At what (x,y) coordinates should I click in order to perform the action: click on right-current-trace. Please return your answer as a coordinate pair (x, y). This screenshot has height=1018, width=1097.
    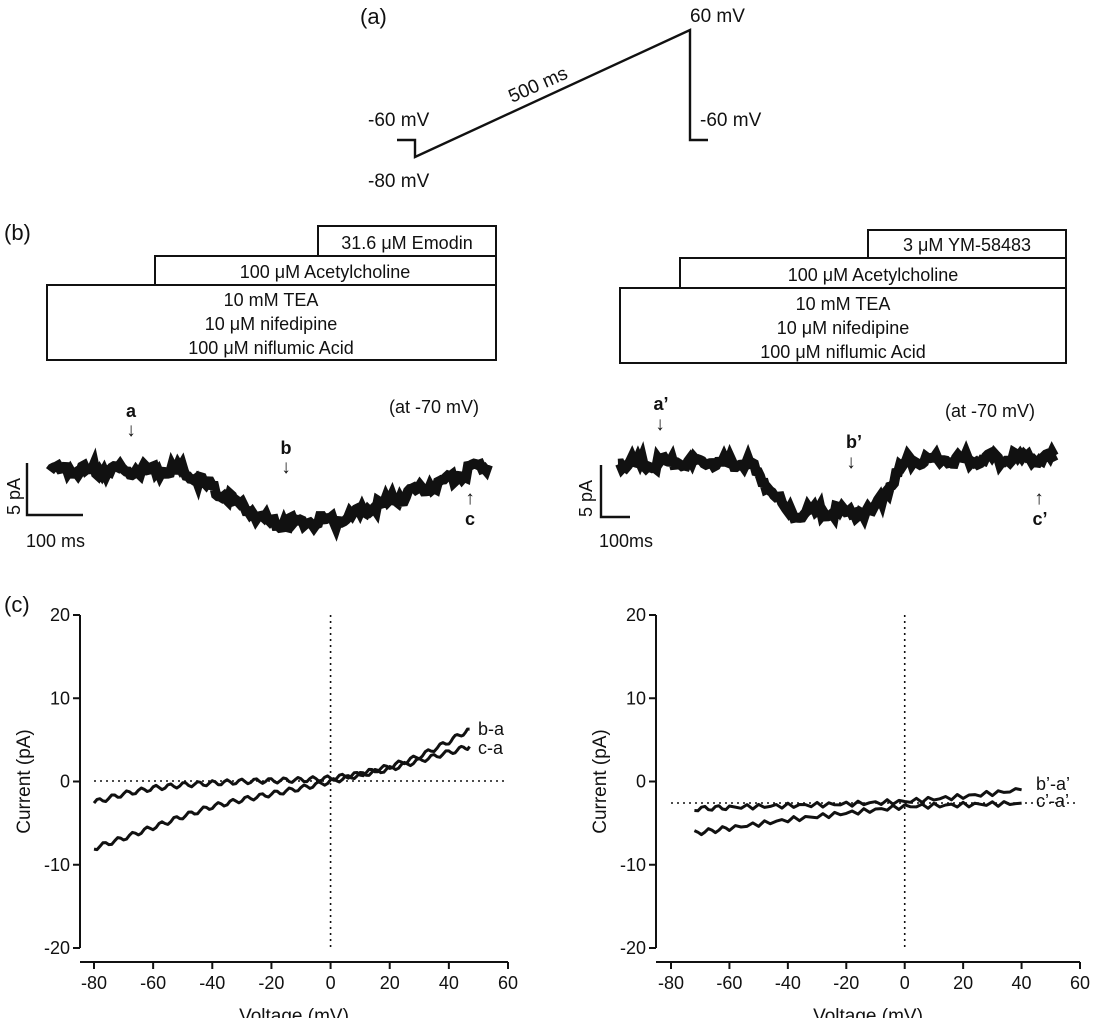
    Looking at the image, I should click on (837, 485).